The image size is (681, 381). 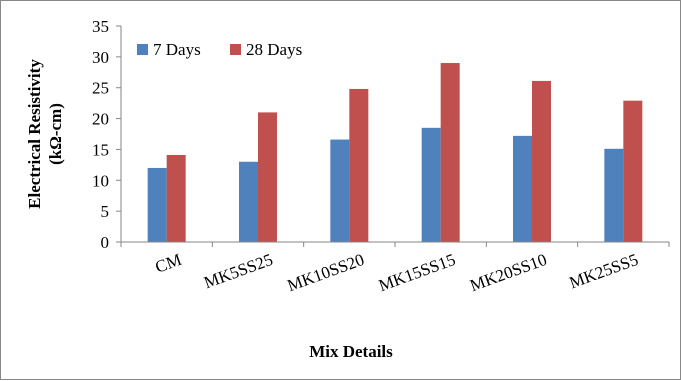 I want to click on y-tick-label: 5, so click(x=105, y=211).